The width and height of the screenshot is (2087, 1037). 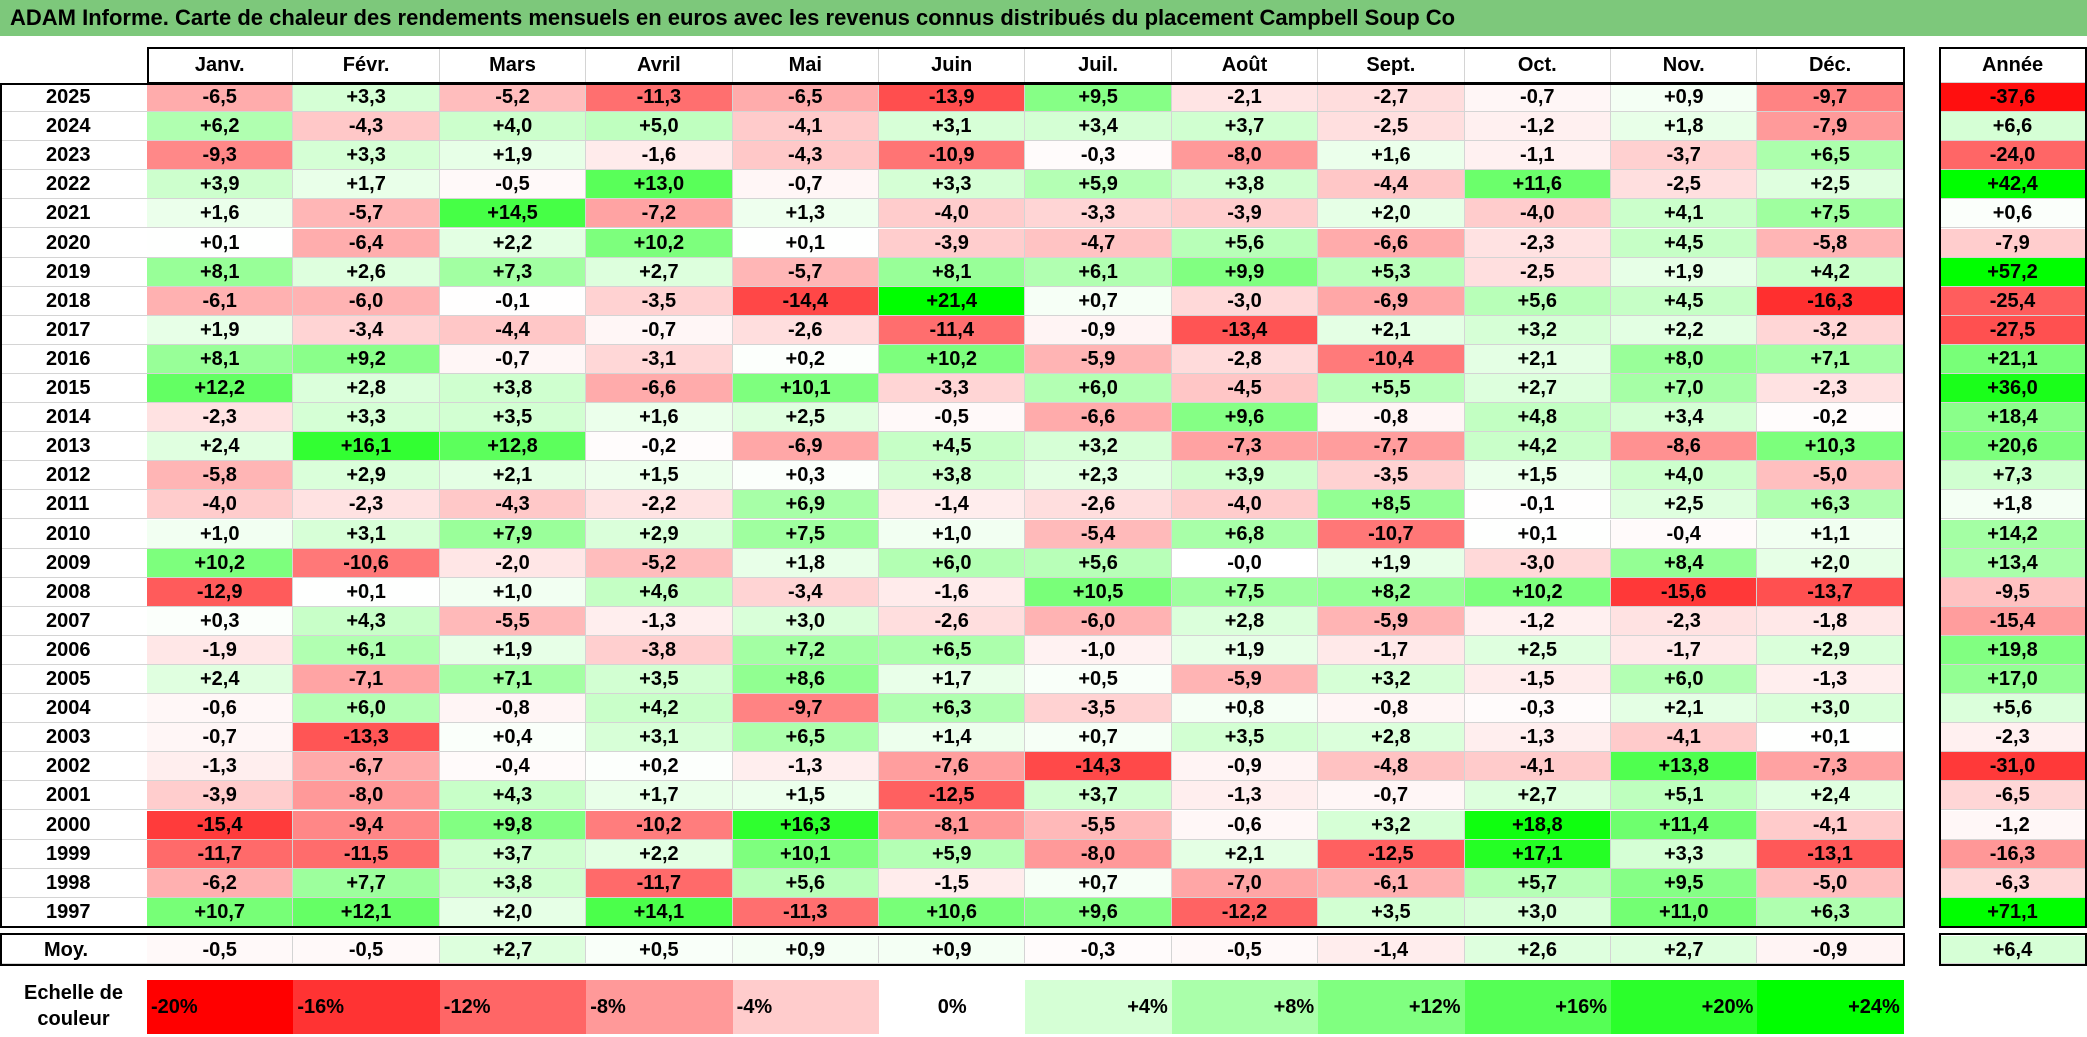 What do you see at coordinates (1830, 359) in the screenshot?
I see `heatmap-cell: +7,1` at bounding box center [1830, 359].